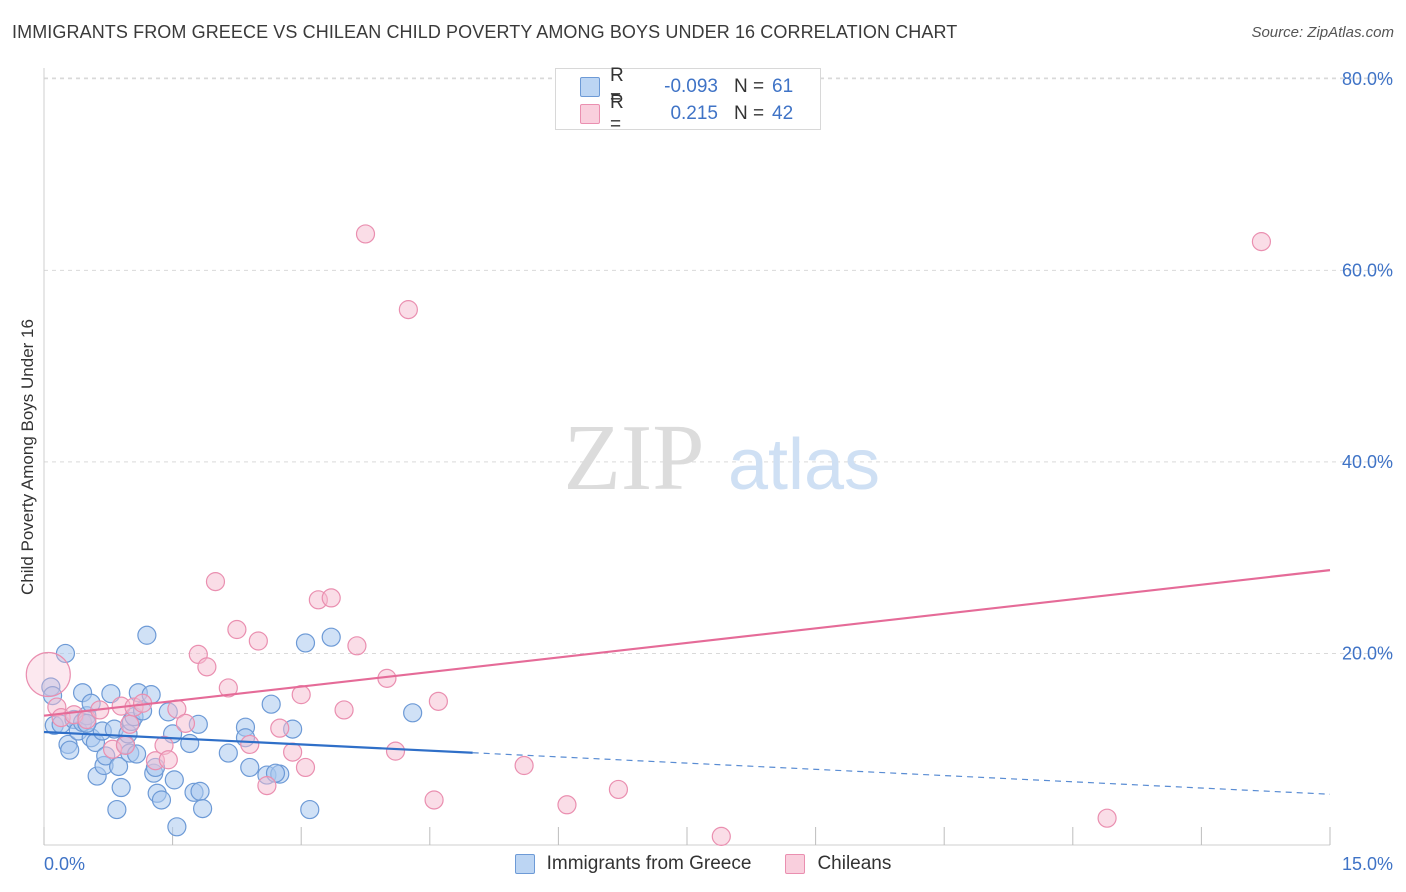 This screenshot has width=1406, height=892. Describe the element at coordinates (1367, 653) in the screenshot. I see `y-tick-label: 20.0%` at that location.